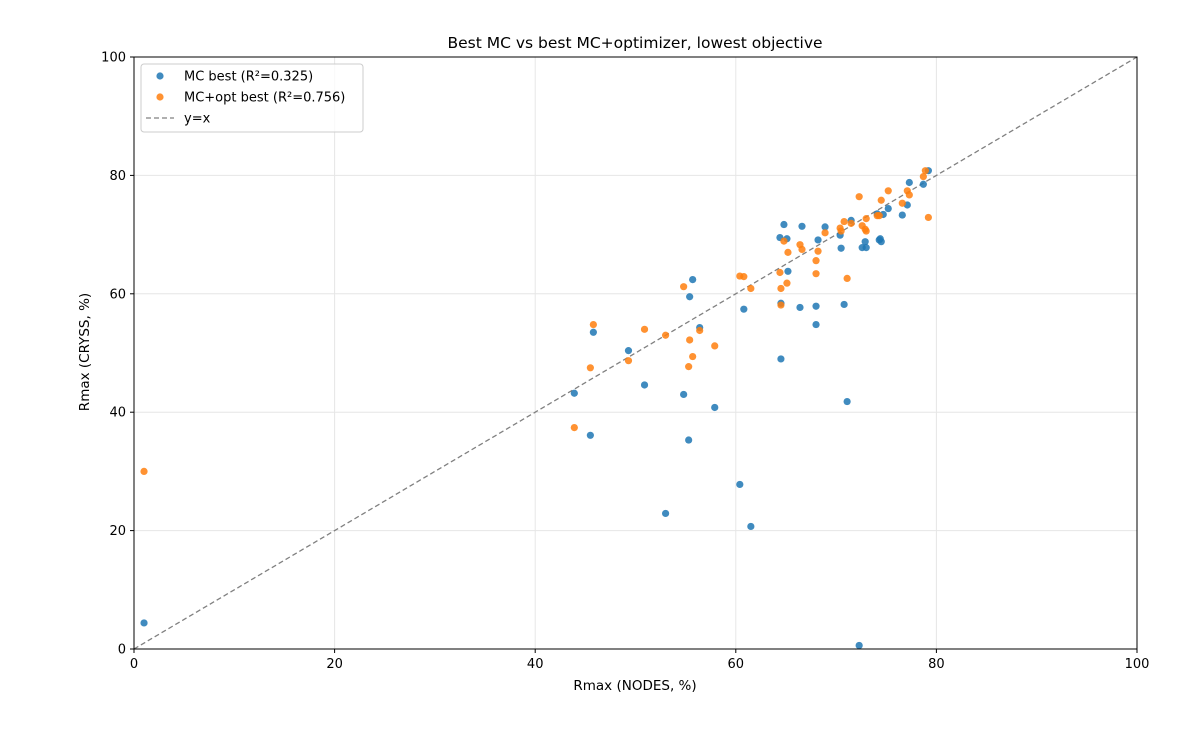 Image resolution: width=1190 pixels, height=739 pixels. What do you see at coordinates (122, 650) in the screenshot?
I see `y-tick-label: 0` at bounding box center [122, 650].